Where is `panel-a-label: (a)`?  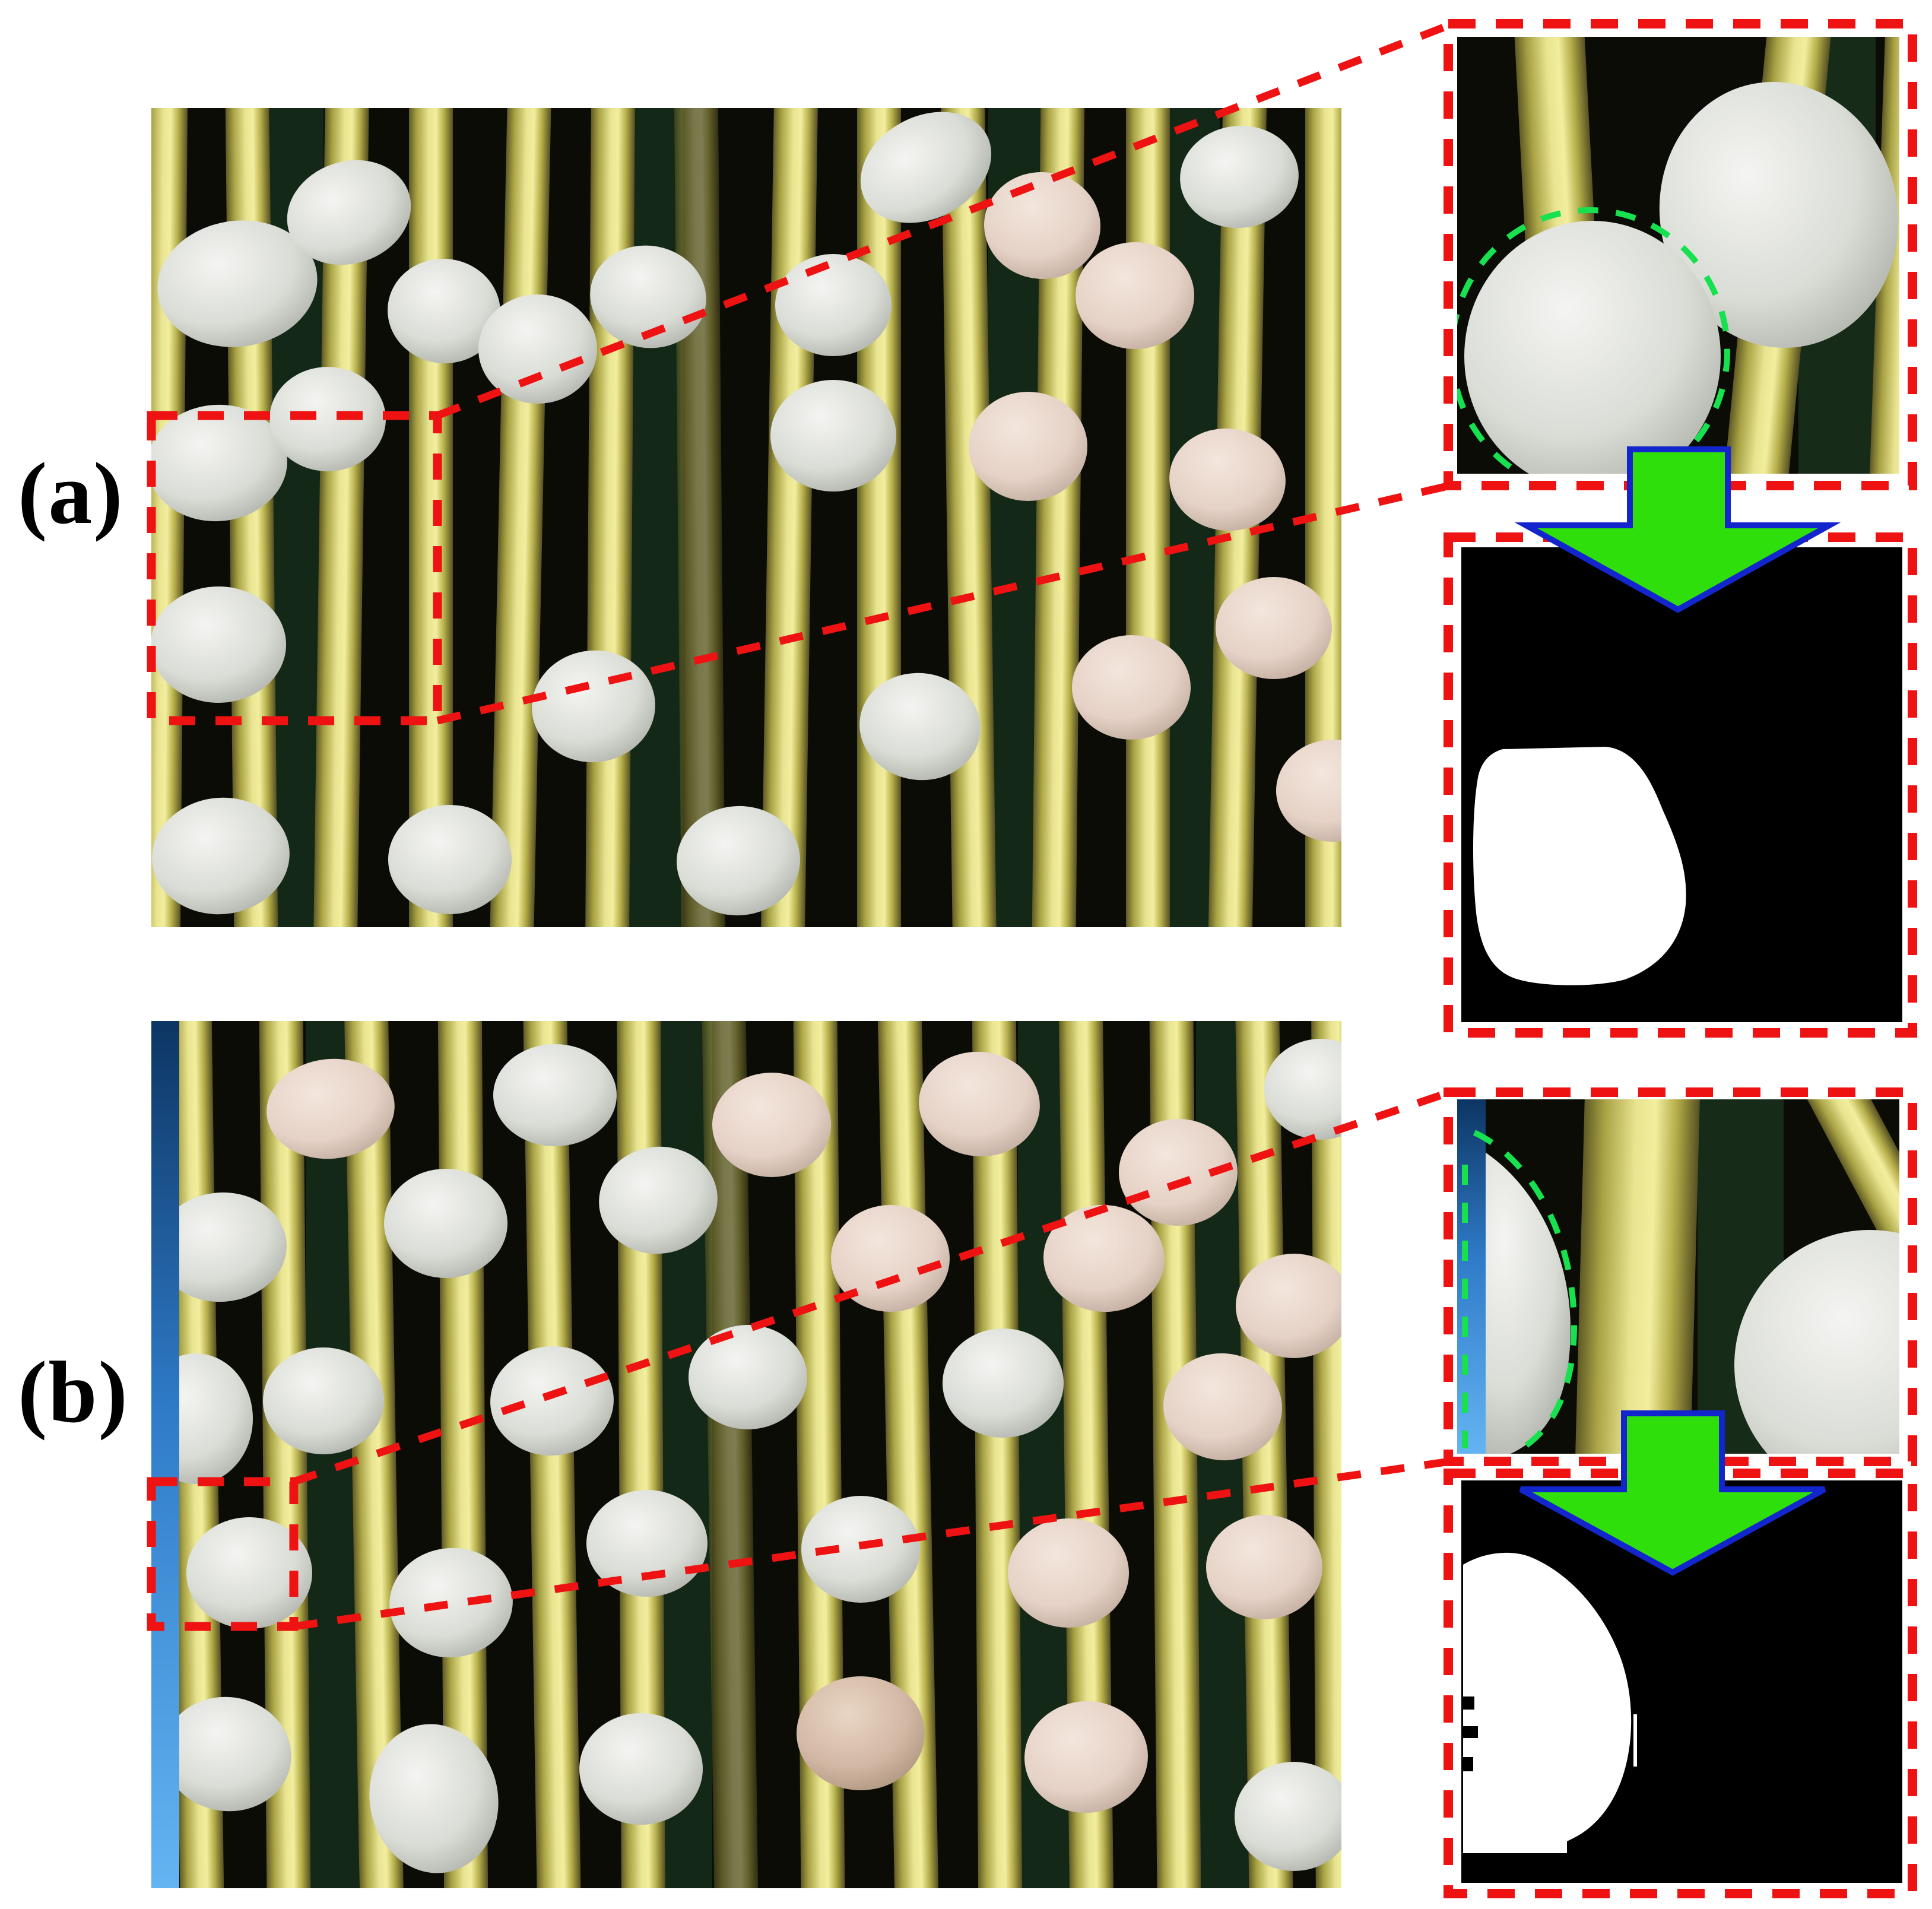 panel-a-label: (a) is located at coordinates (71, 494).